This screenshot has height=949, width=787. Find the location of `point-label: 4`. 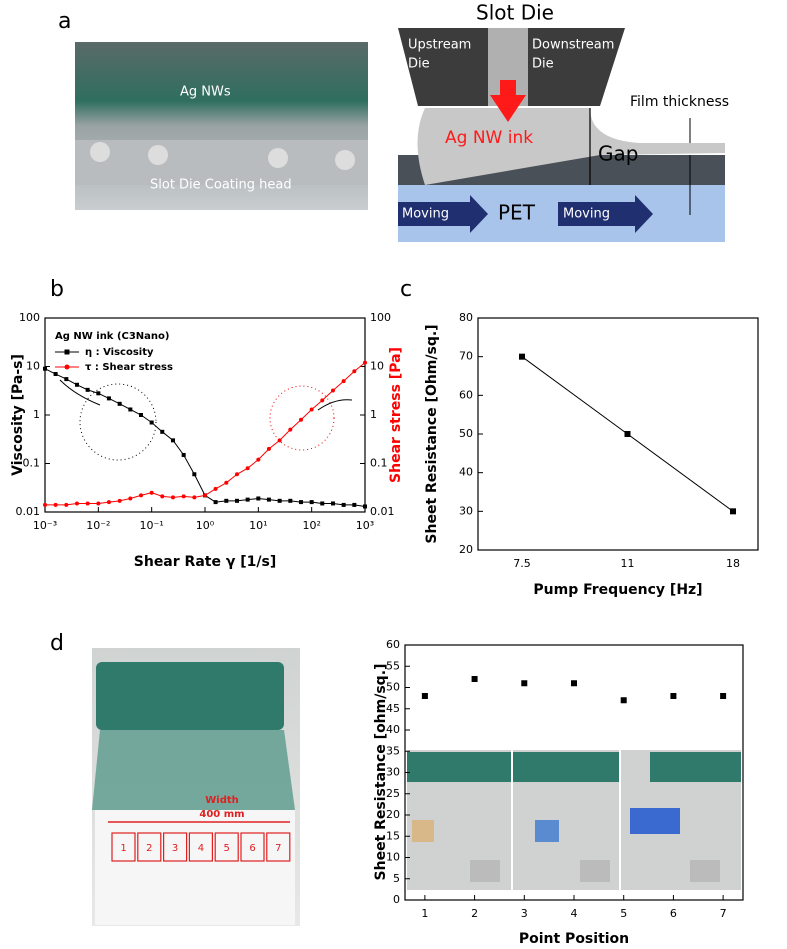

point-label: 4 is located at coordinates (201, 848).